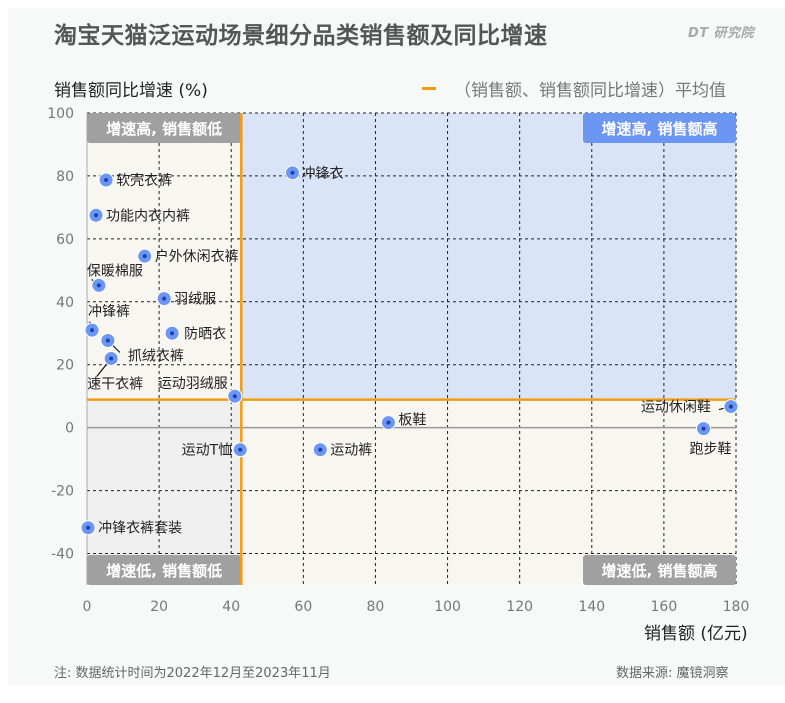  What do you see at coordinates (591, 607) in the screenshot?
I see `x-tick-label: 140` at bounding box center [591, 607].